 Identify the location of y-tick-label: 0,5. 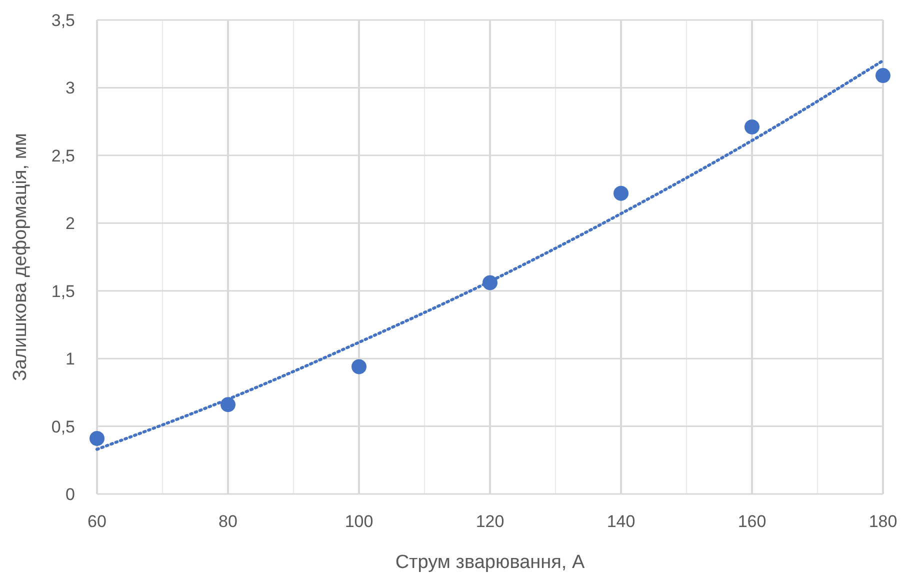
(63, 426).